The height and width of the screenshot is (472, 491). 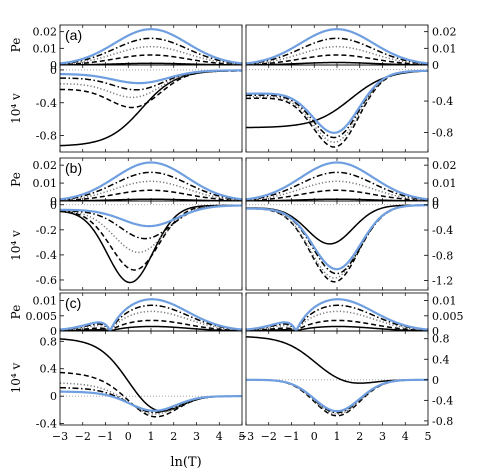 I want to click on x-tick-label: 0, so click(x=128, y=436).